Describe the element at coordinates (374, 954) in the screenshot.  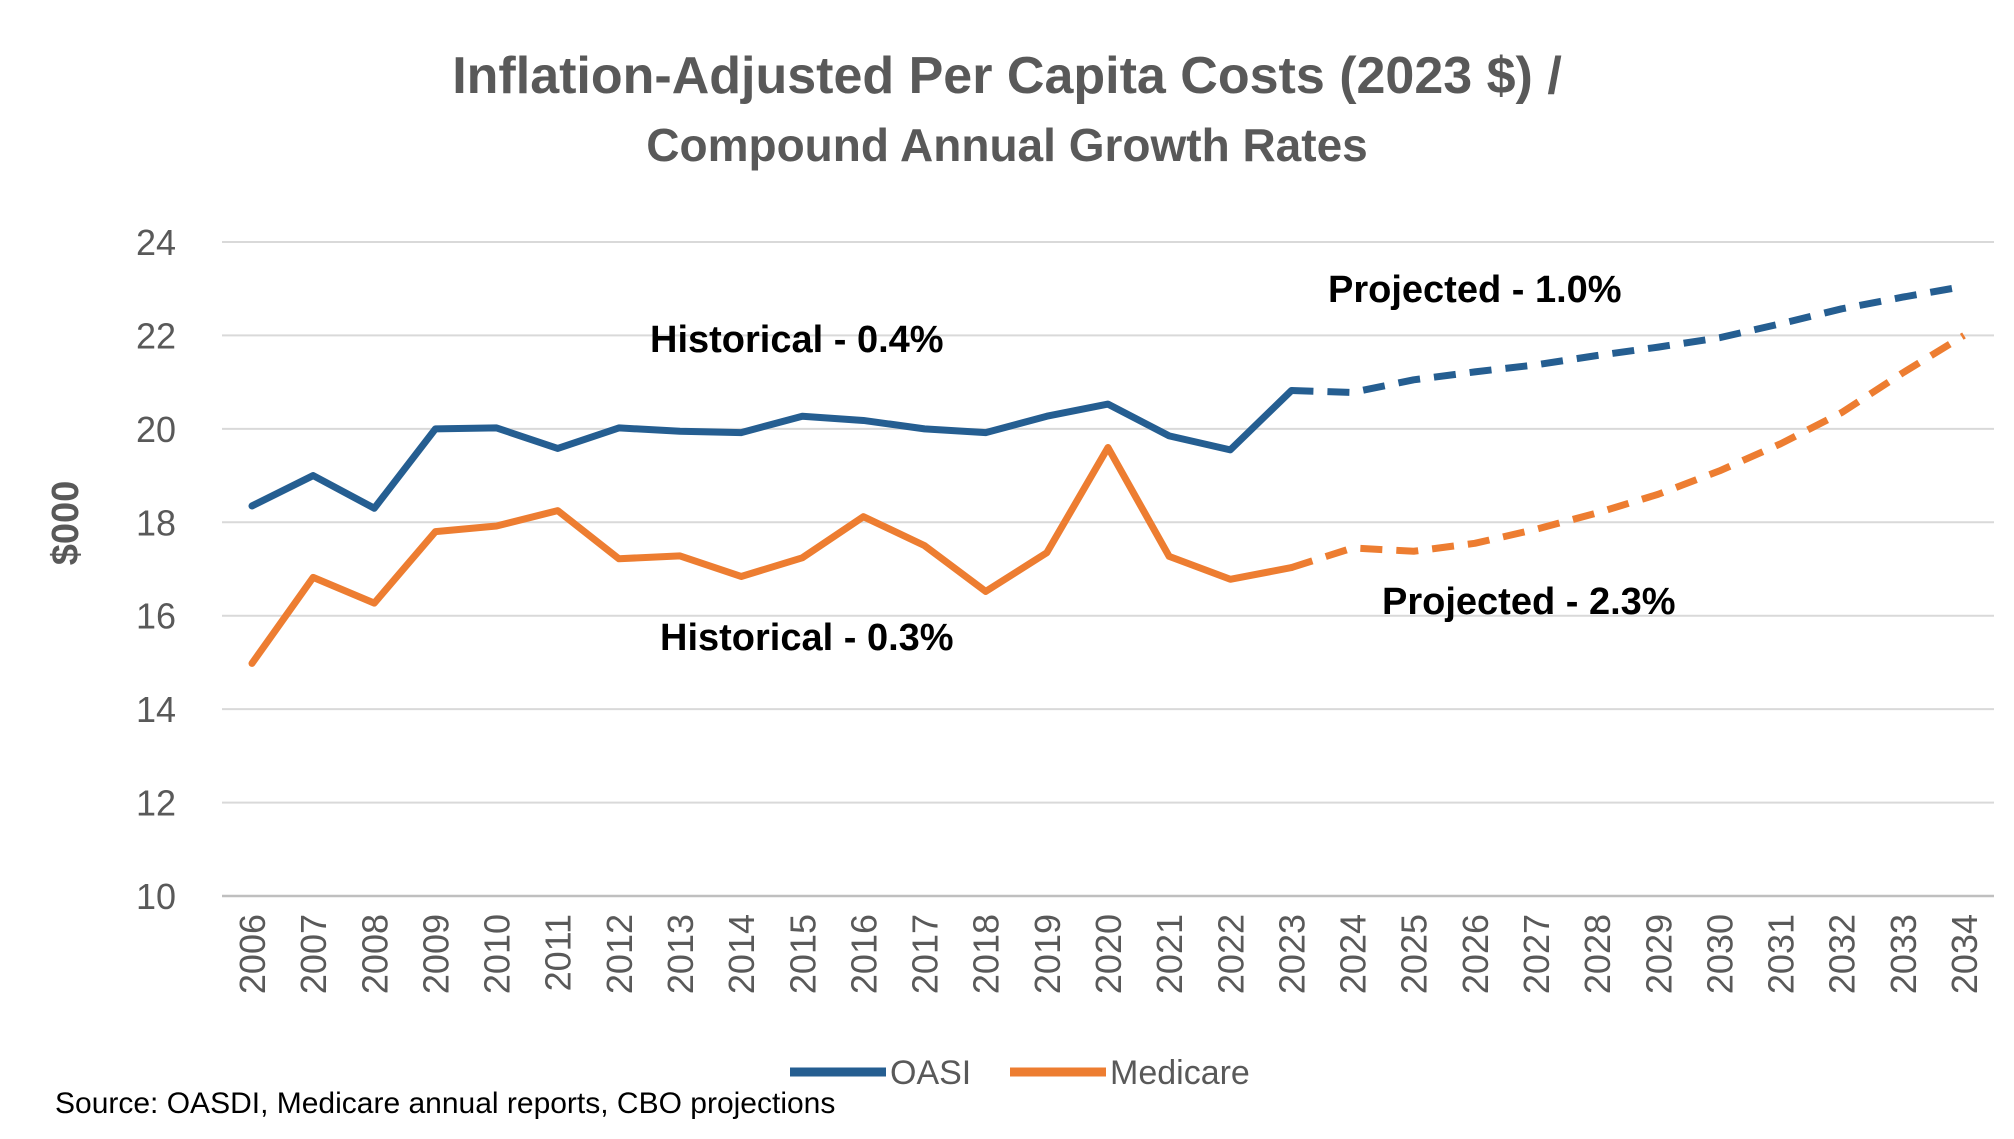
I see `x-tick-label: 2008` at that location.